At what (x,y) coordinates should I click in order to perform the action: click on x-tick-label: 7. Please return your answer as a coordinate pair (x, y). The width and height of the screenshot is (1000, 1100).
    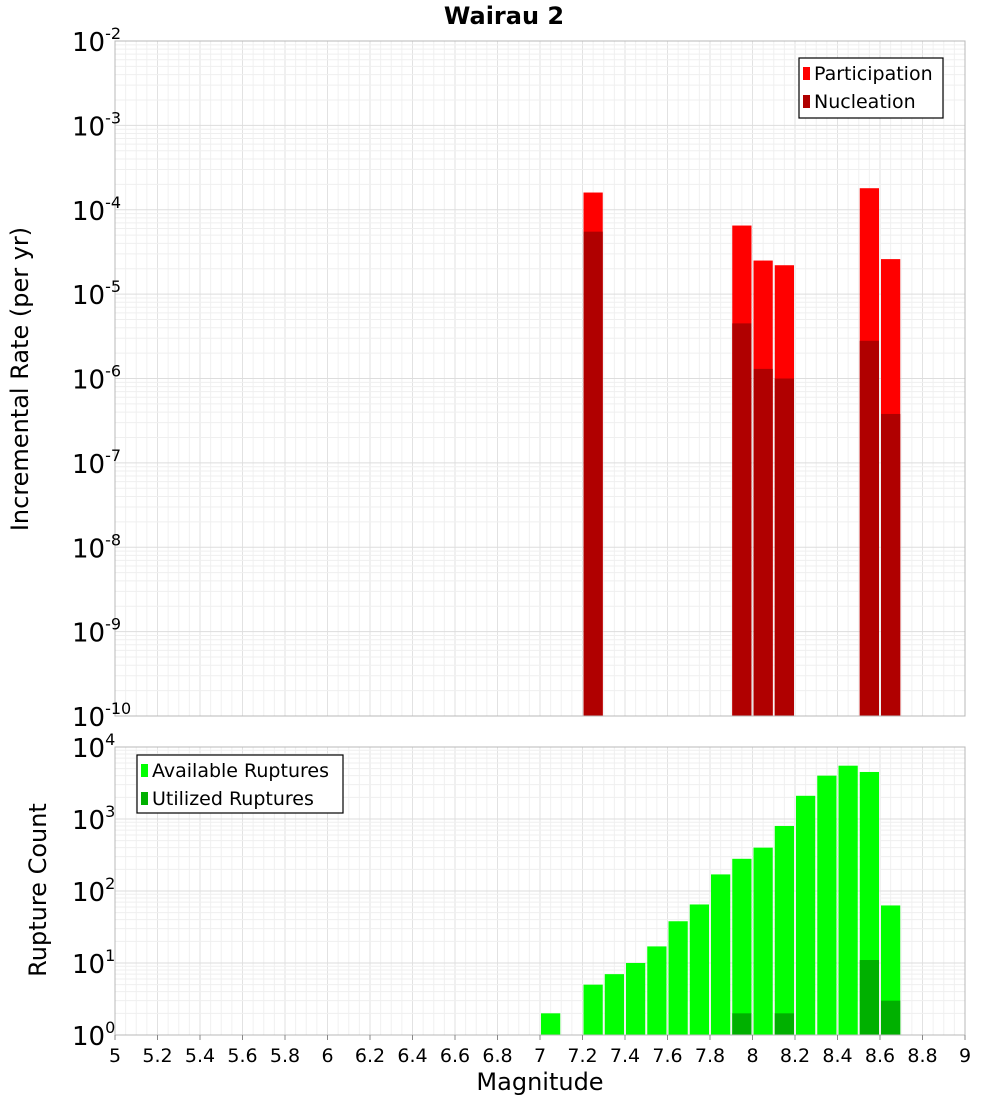
    Looking at the image, I should click on (540, 1056).